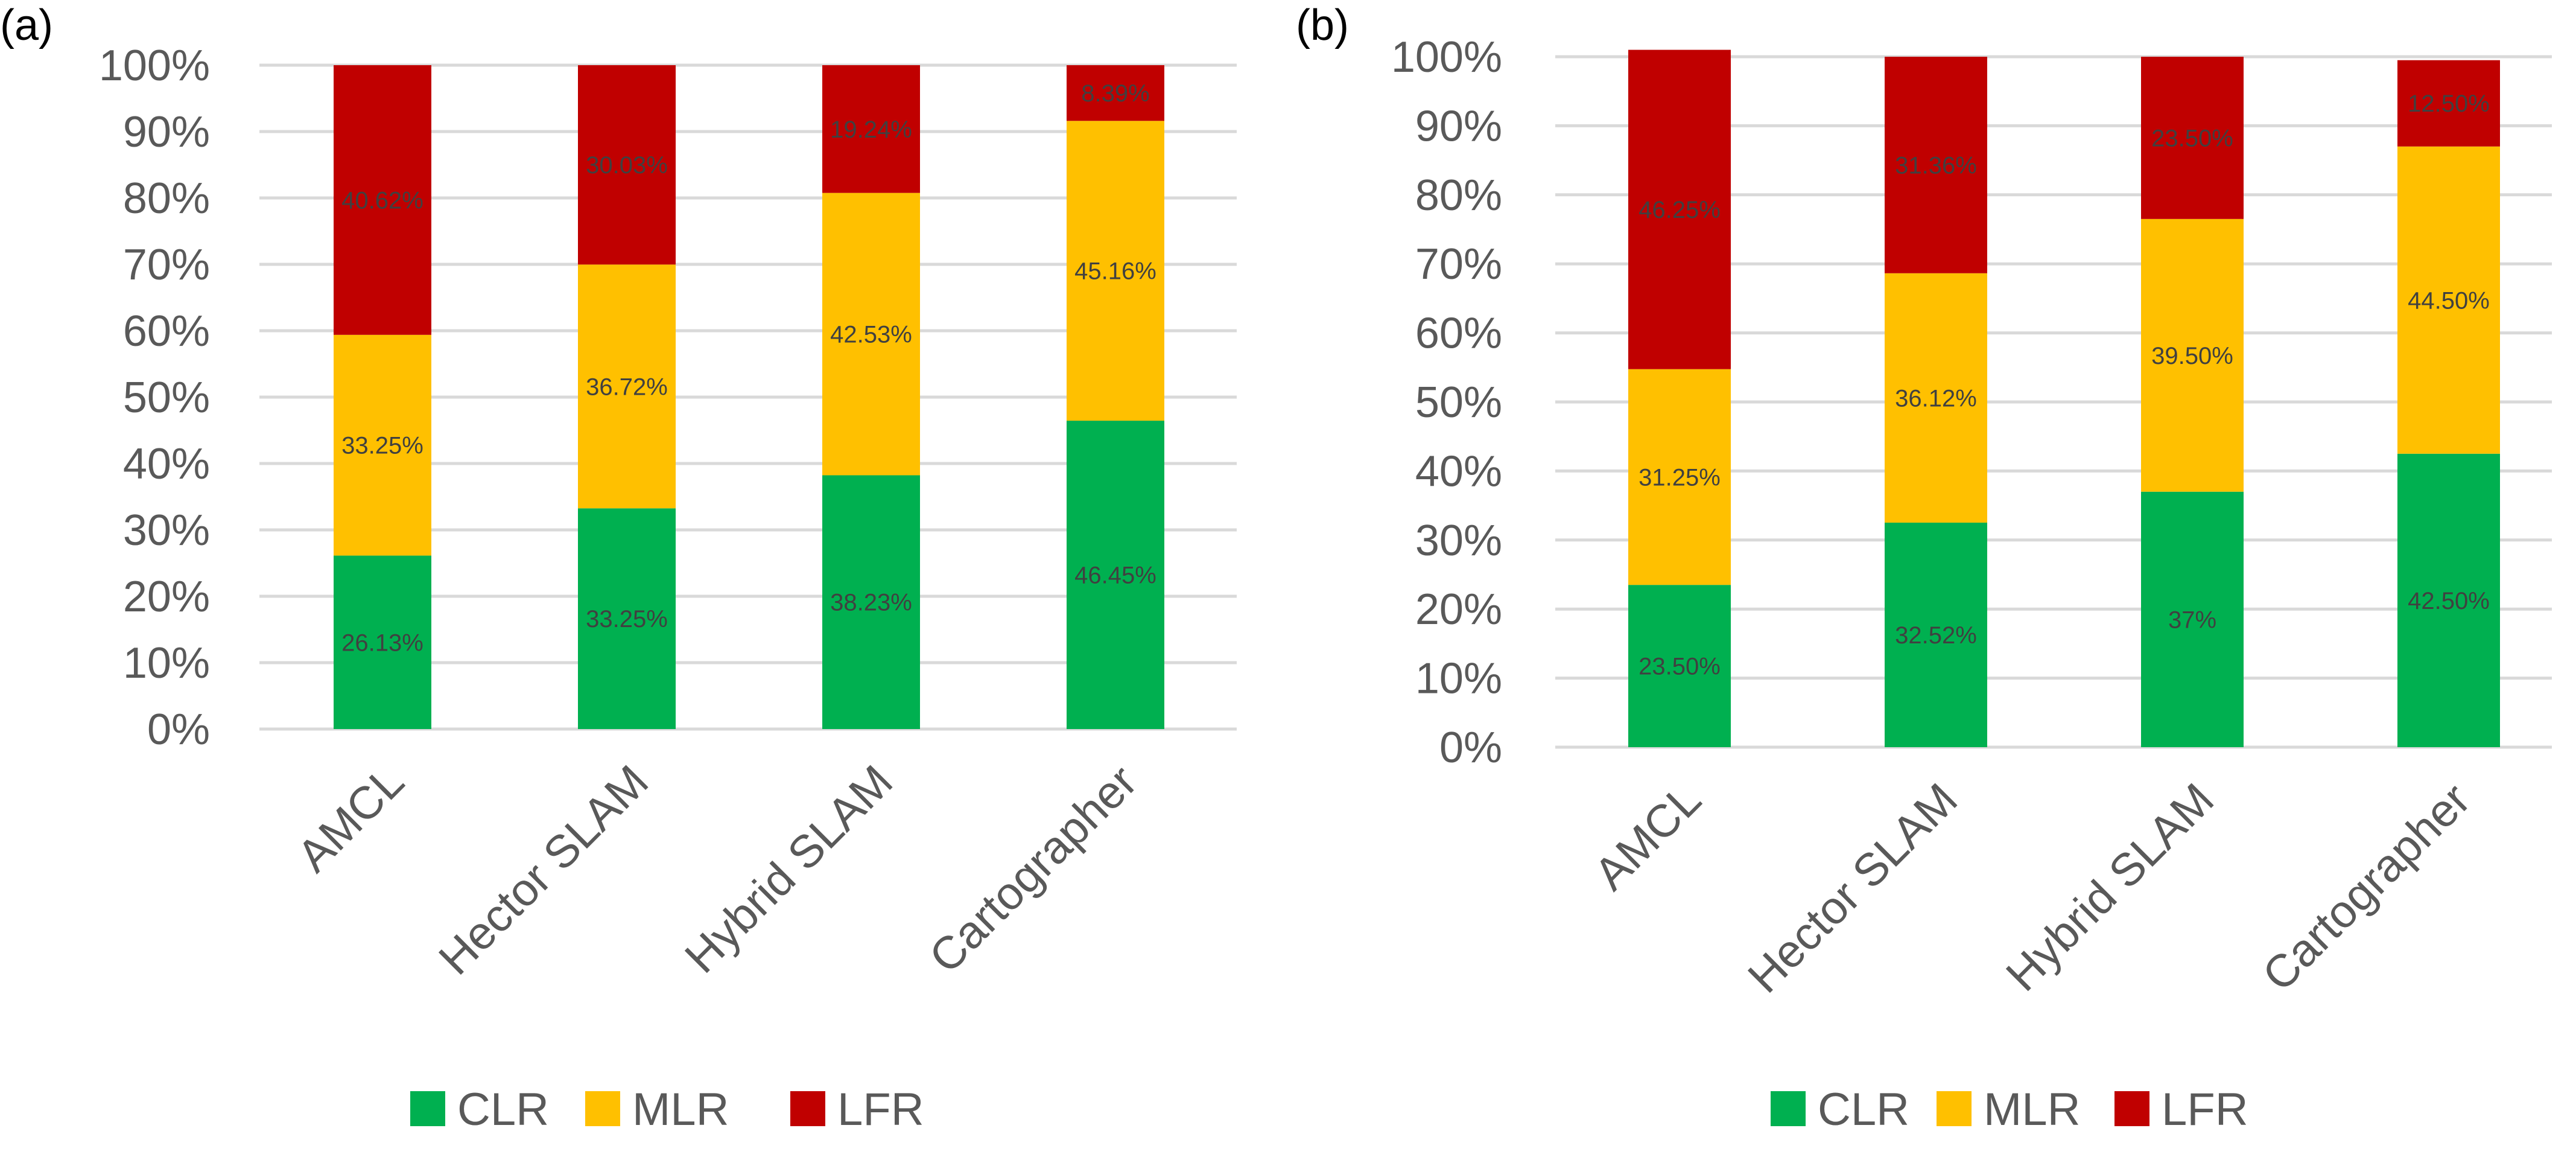 The image size is (2576, 1166). I want to click on data-label: 37%, so click(2192, 620).